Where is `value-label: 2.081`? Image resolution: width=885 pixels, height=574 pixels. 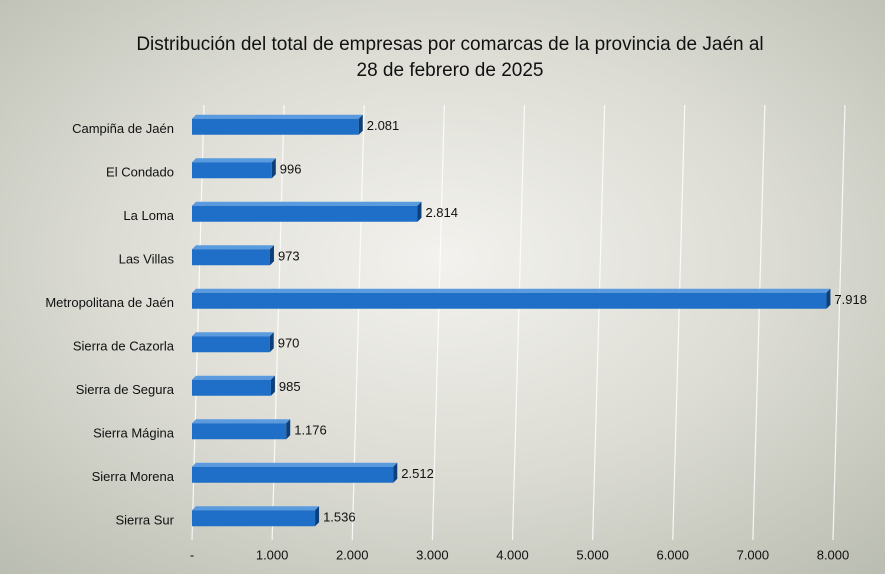 value-label: 2.081 is located at coordinates (383, 125).